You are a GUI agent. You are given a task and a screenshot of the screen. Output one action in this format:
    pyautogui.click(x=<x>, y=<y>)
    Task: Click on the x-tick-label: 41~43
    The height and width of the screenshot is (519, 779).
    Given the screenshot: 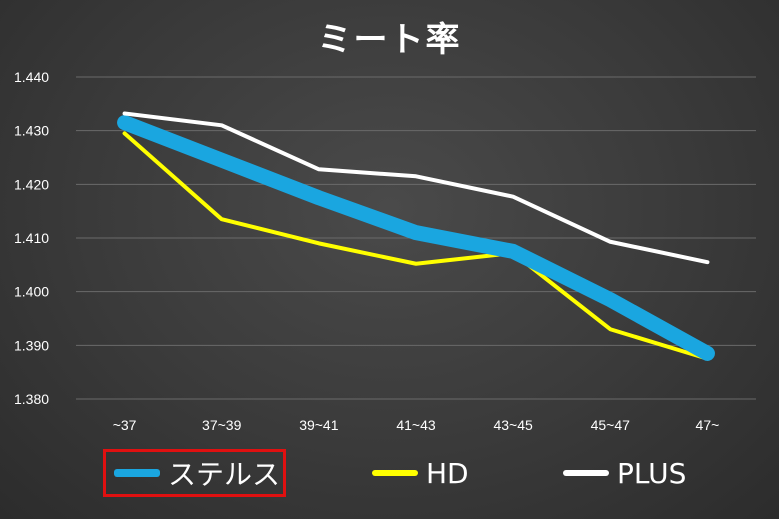 What is the action you would take?
    pyautogui.click(x=416, y=425)
    